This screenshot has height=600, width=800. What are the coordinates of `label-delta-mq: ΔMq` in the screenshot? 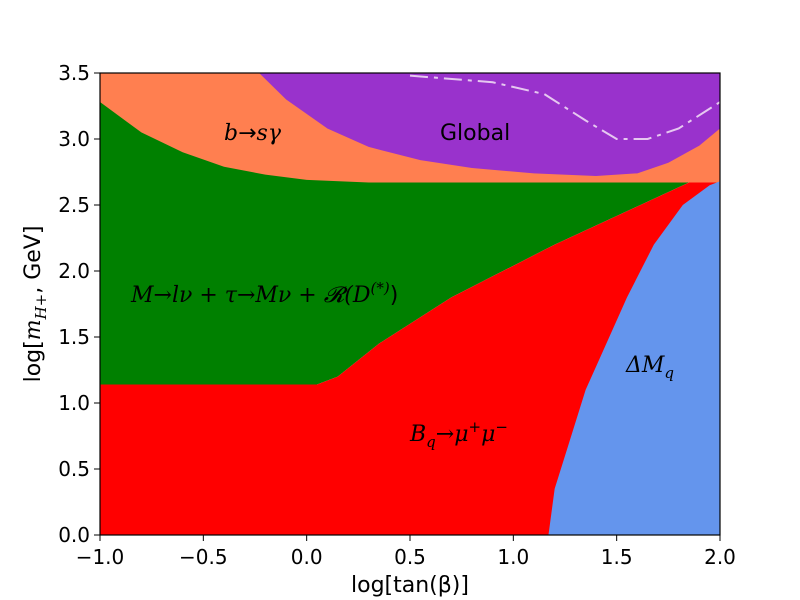 It's located at (649, 367).